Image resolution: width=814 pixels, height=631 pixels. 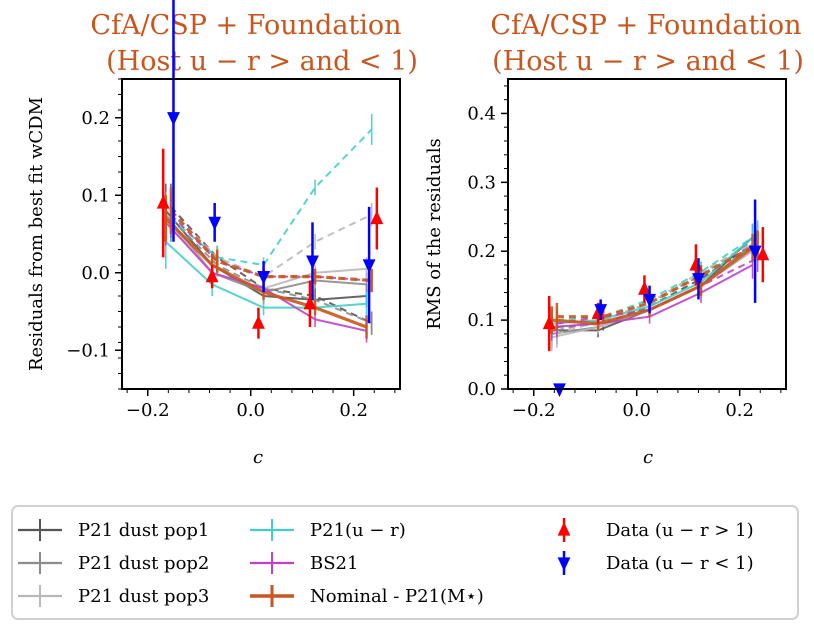 I want to click on panel-1-title-line-2: (Host u − r > and < 1), so click(x=262, y=61).